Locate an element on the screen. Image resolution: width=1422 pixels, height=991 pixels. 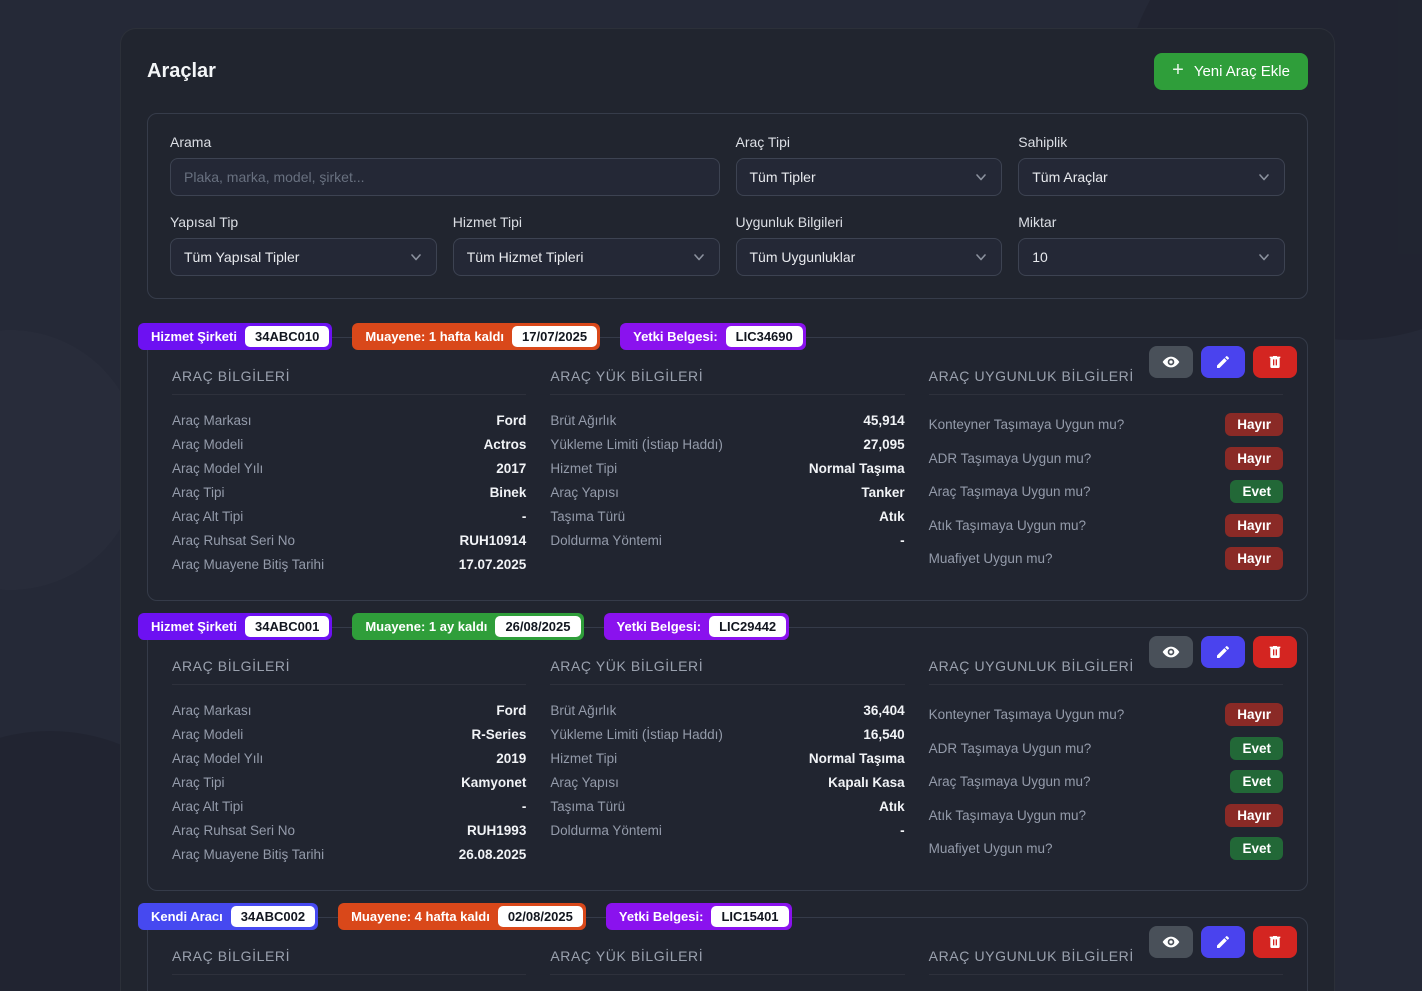
ownership-select: Tüm Araçlar is located at coordinates (1151, 177).